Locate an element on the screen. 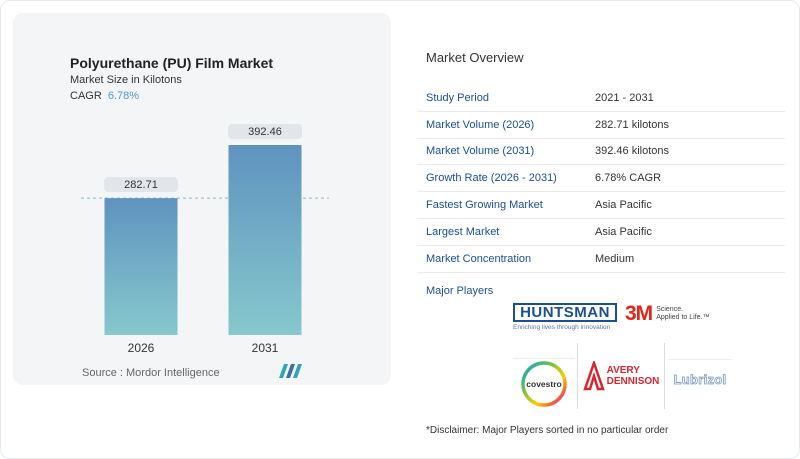 The height and width of the screenshot is (459, 800). bar-2026 is located at coordinates (141, 266).